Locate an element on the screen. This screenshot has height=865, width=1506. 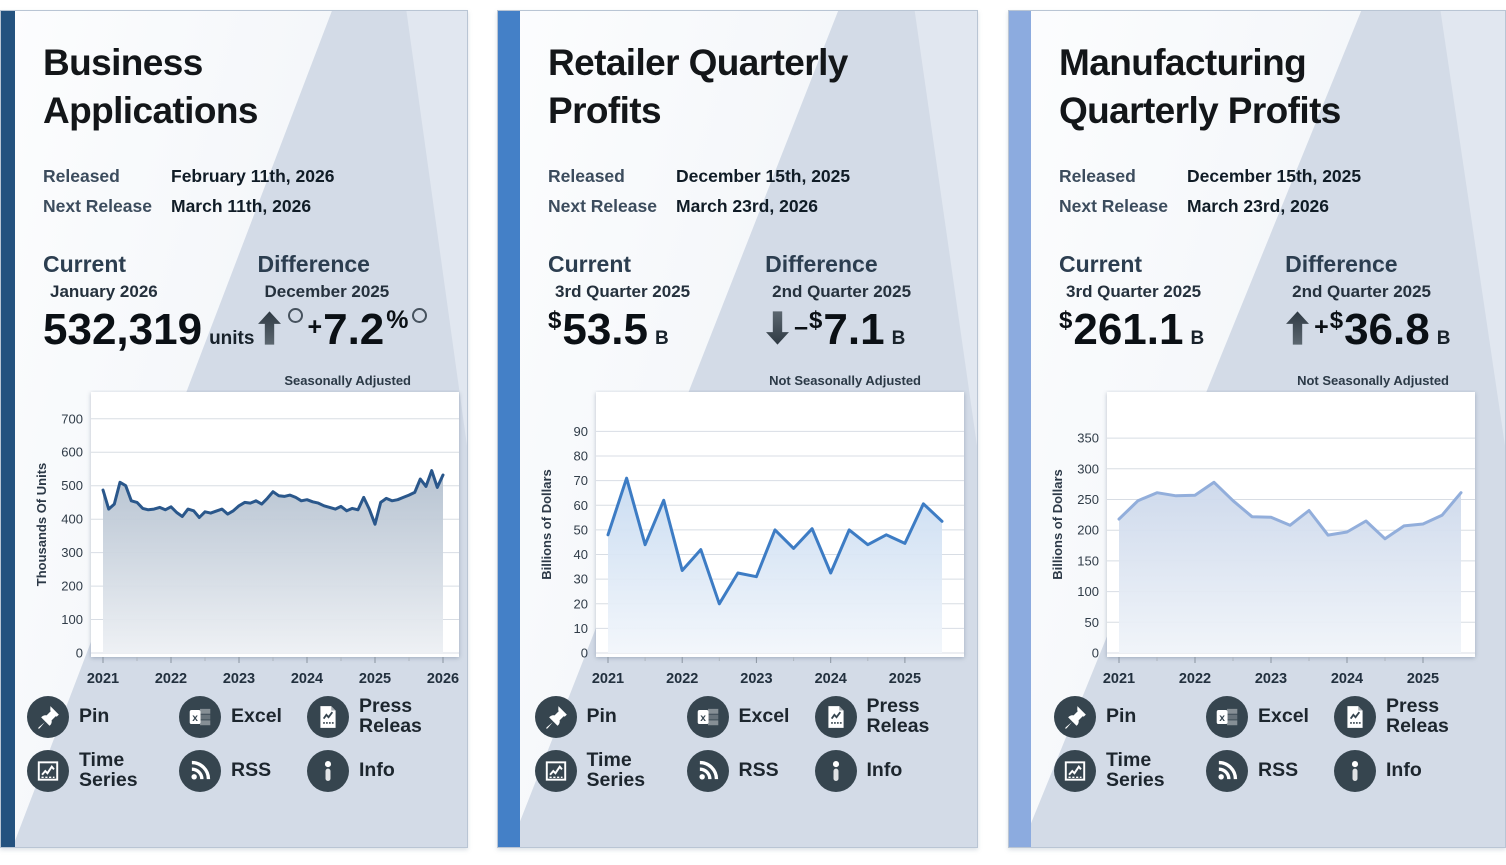
current-value: $53.5 B is located at coordinates (656, 330).